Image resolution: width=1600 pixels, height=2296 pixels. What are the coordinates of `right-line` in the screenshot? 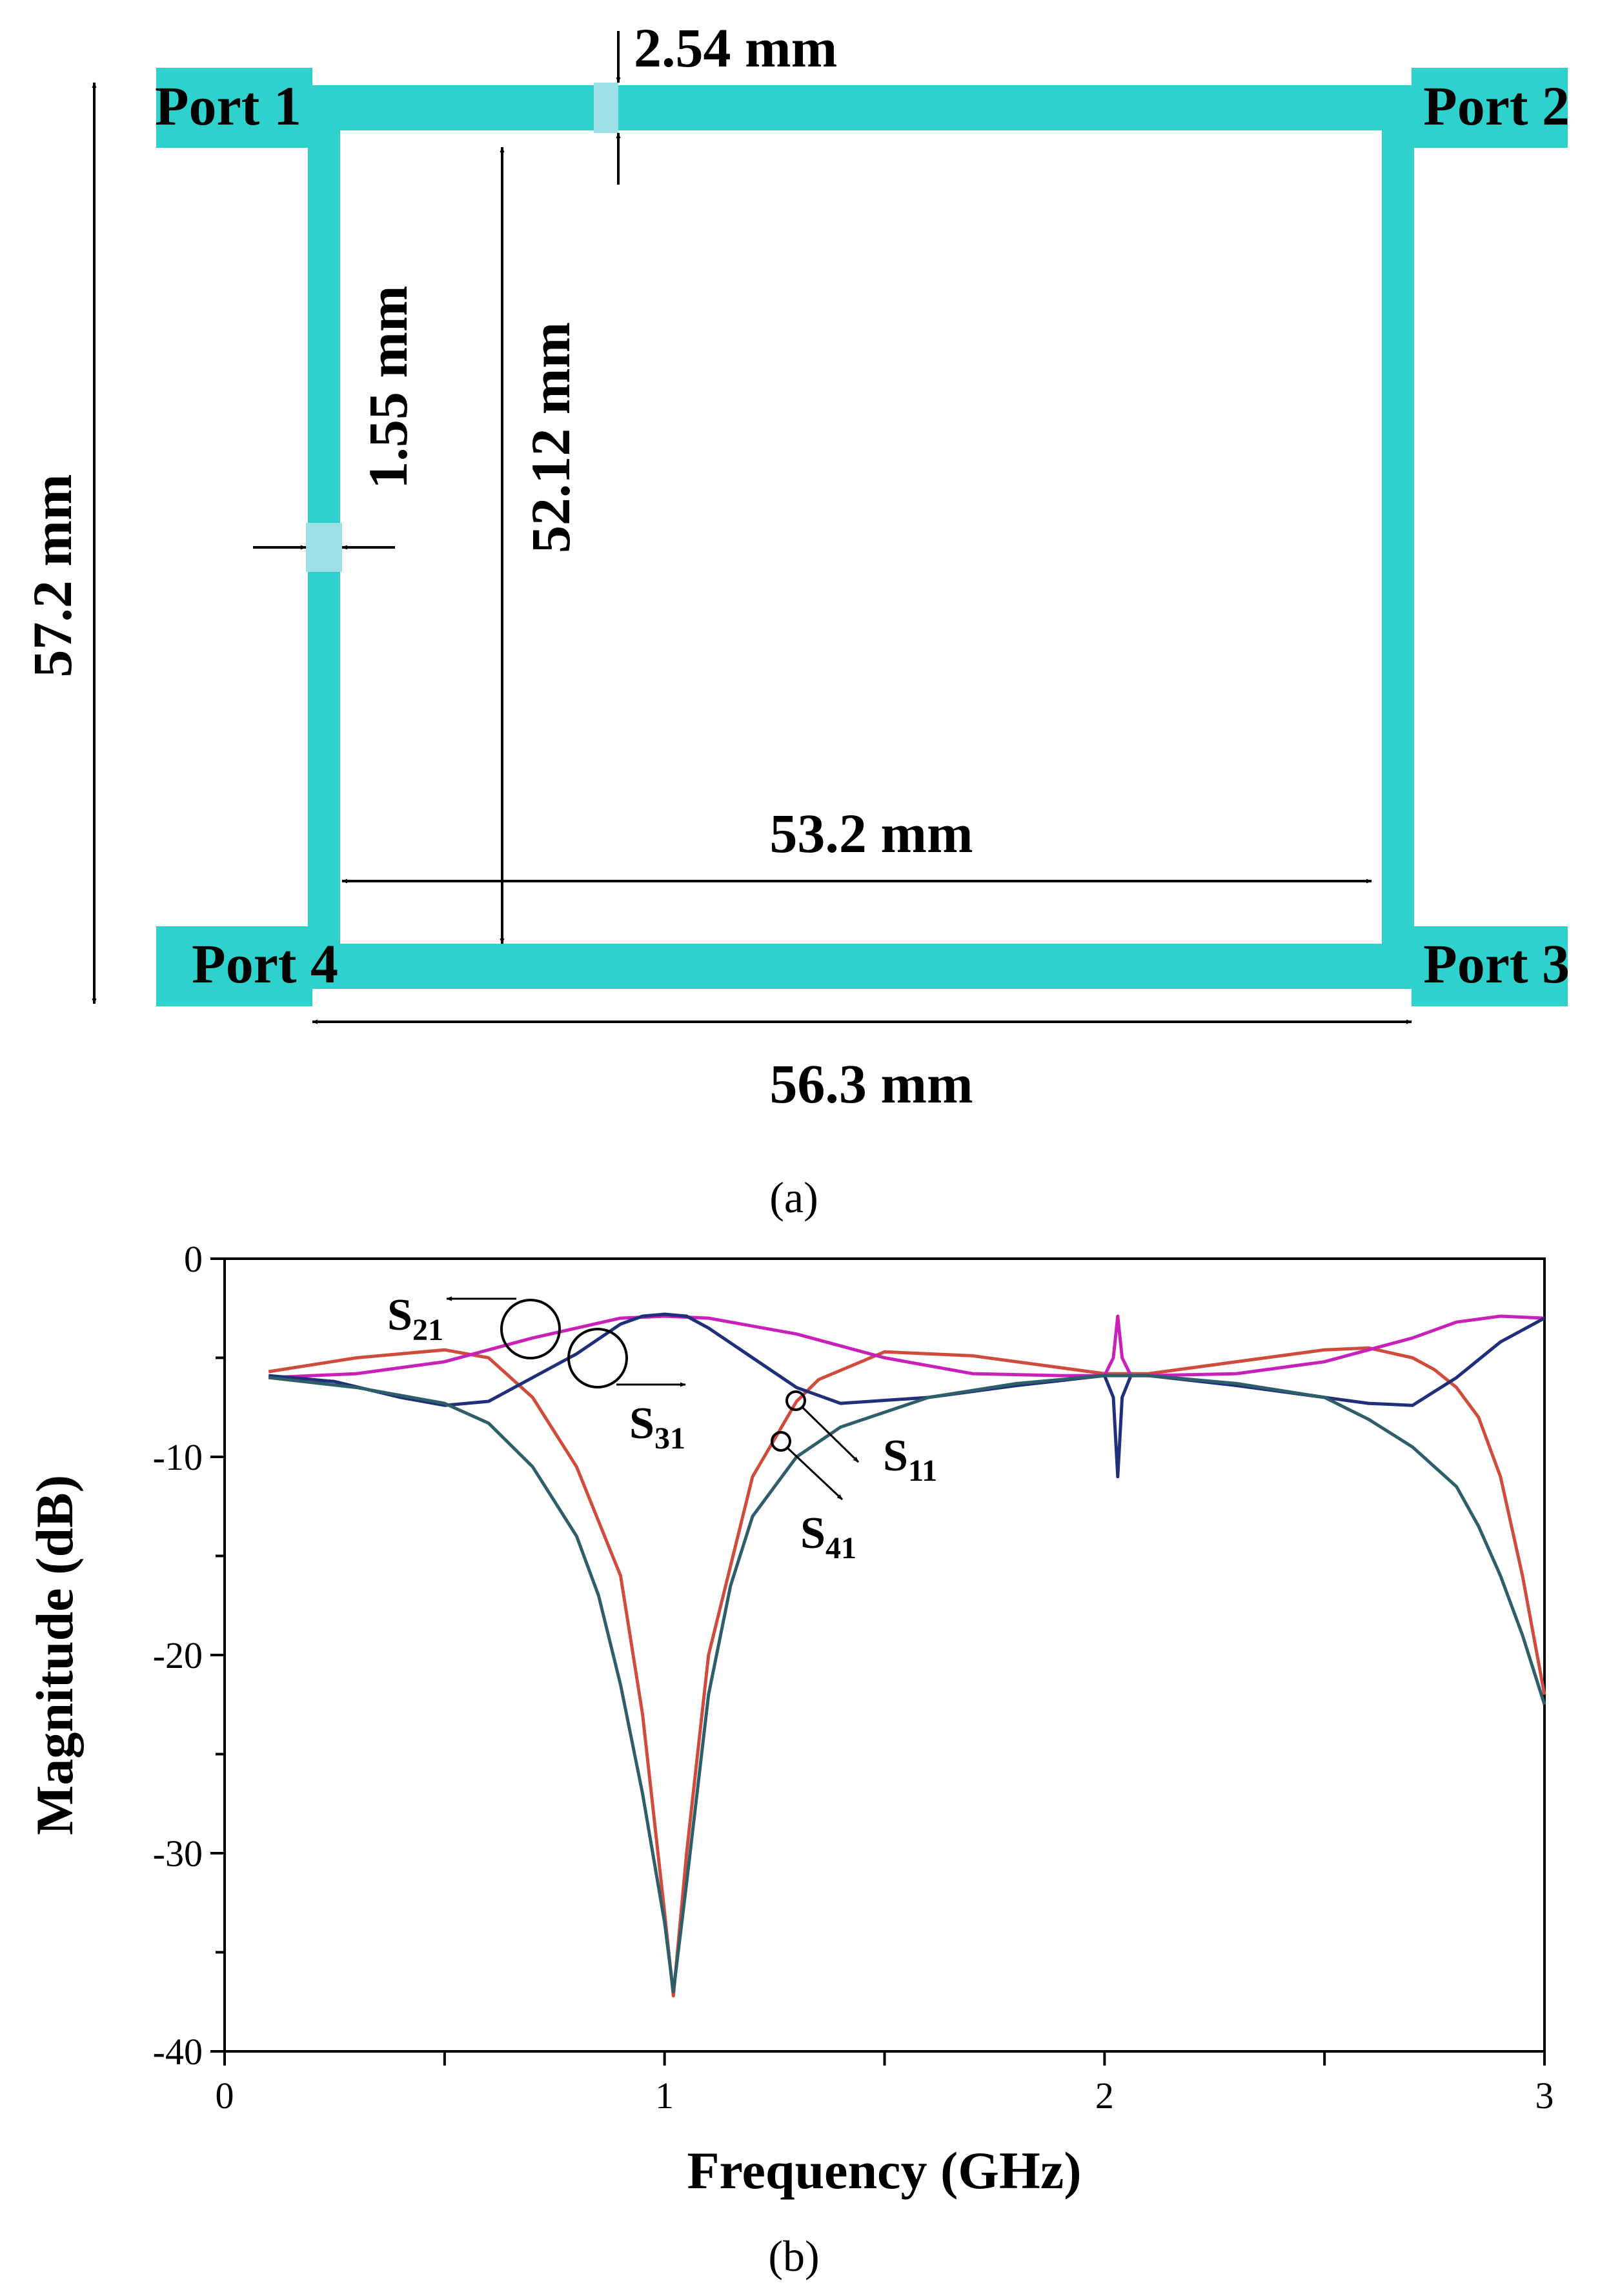 It's located at (1398, 537).